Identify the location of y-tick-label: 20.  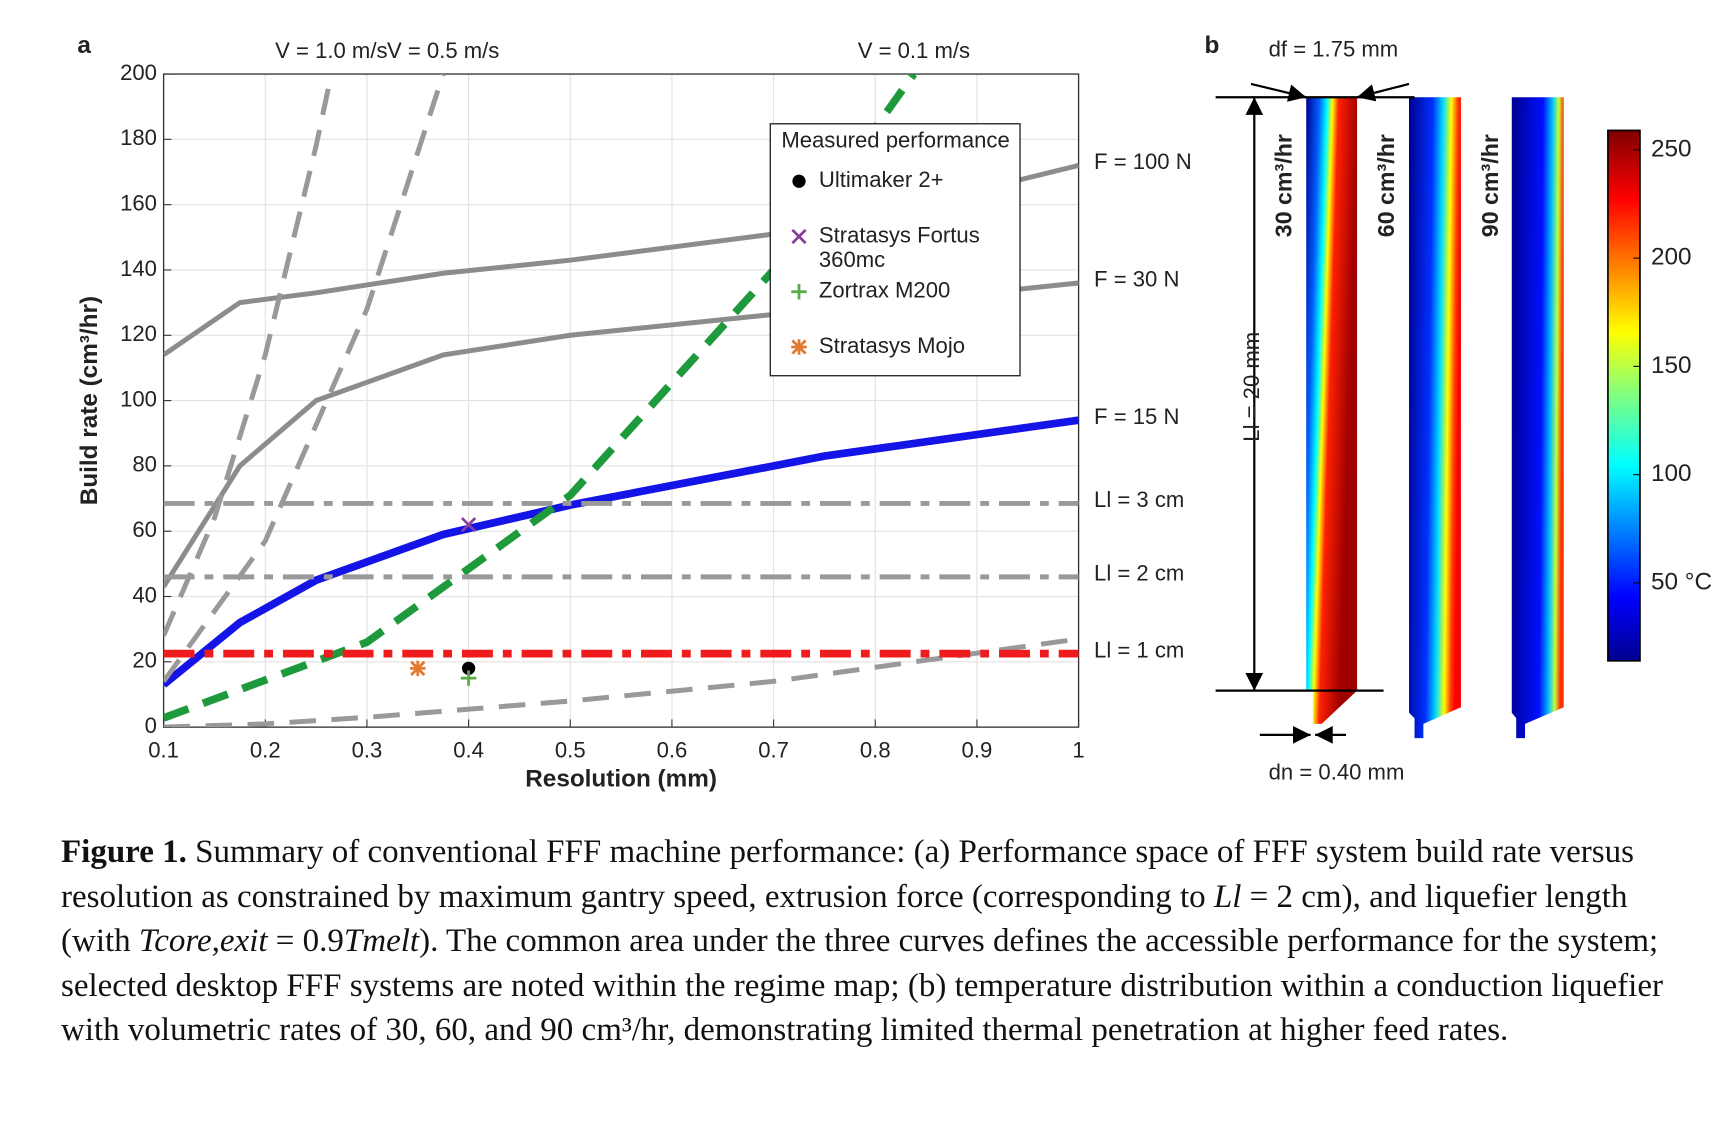
(144, 660).